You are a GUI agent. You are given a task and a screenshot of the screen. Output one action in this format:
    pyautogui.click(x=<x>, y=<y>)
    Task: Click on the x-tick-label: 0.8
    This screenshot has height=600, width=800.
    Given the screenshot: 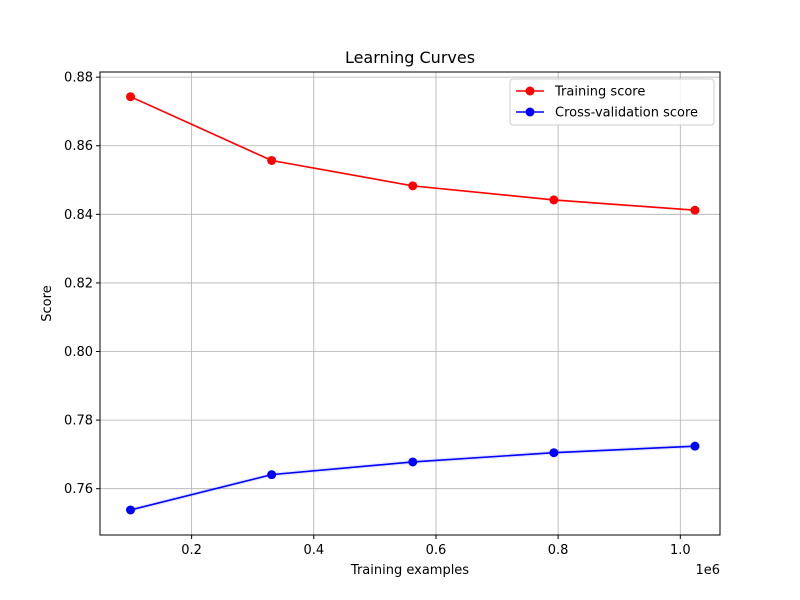 What is the action you would take?
    pyautogui.click(x=558, y=550)
    